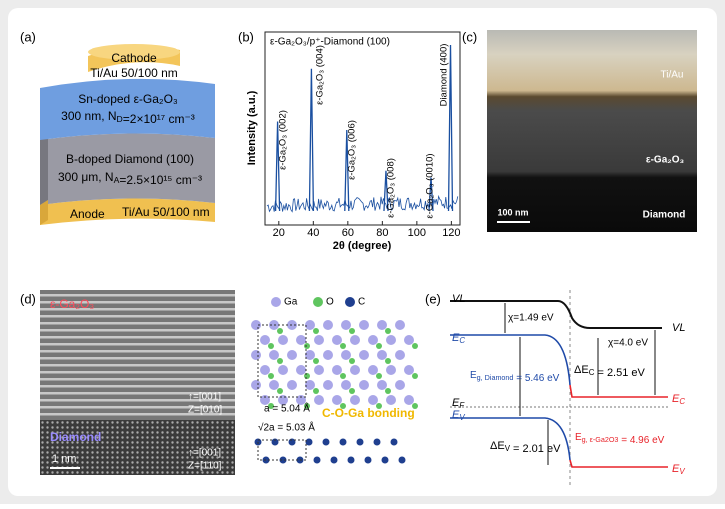 This screenshot has height=509, width=725. What do you see at coordinates (282, 361) in the screenshot?
I see `unit-cell` at bounding box center [282, 361].